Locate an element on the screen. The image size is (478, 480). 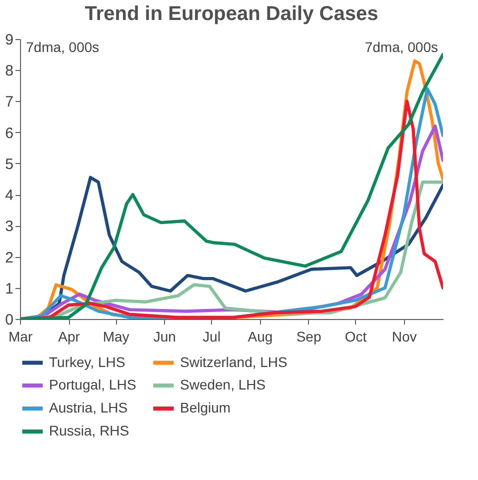
x-tick-label: Oct is located at coordinates (355, 336).